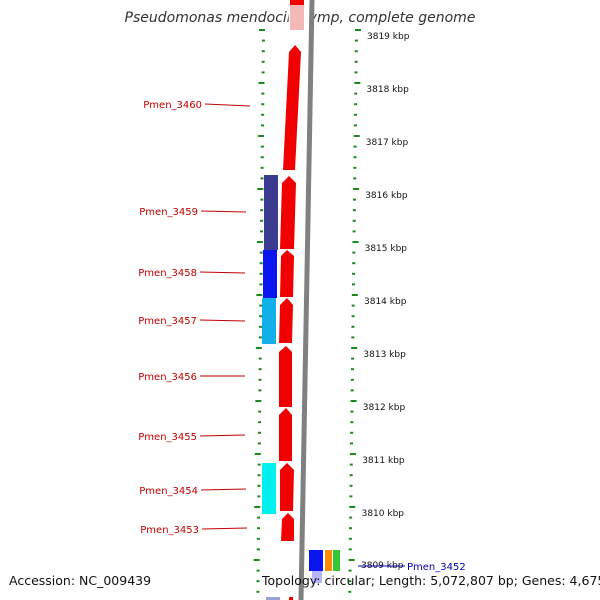  What do you see at coordinates (167, 321) in the screenshot?
I see `gene-label: Pmen_3457` at bounding box center [167, 321].